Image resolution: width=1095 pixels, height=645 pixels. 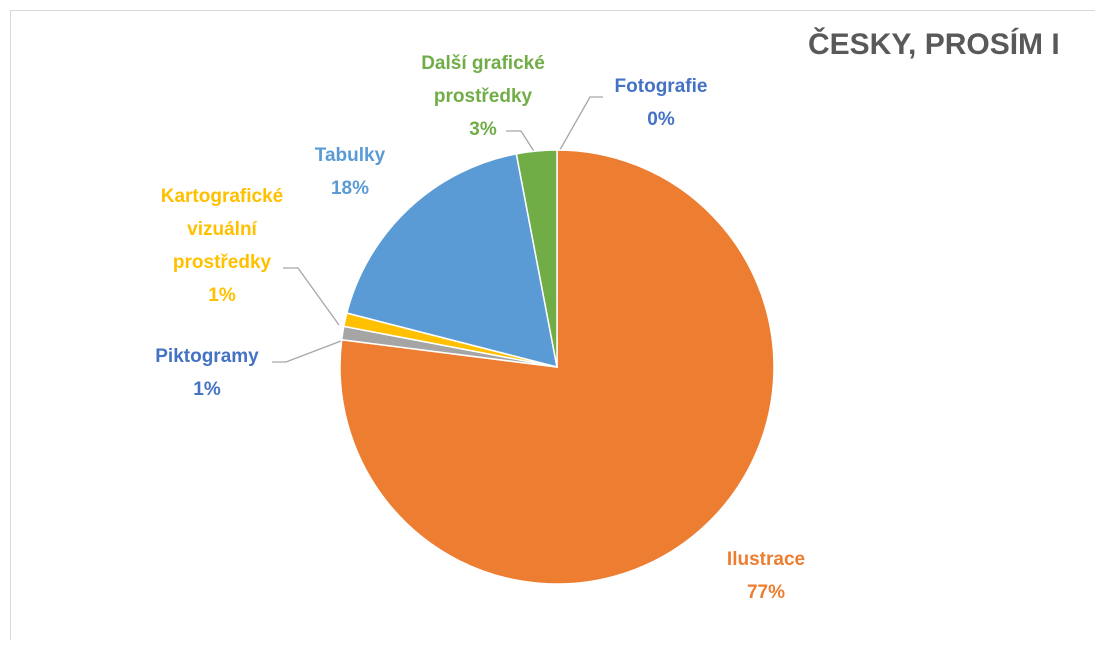 I want to click on label-value: 77%, so click(x=766, y=592).